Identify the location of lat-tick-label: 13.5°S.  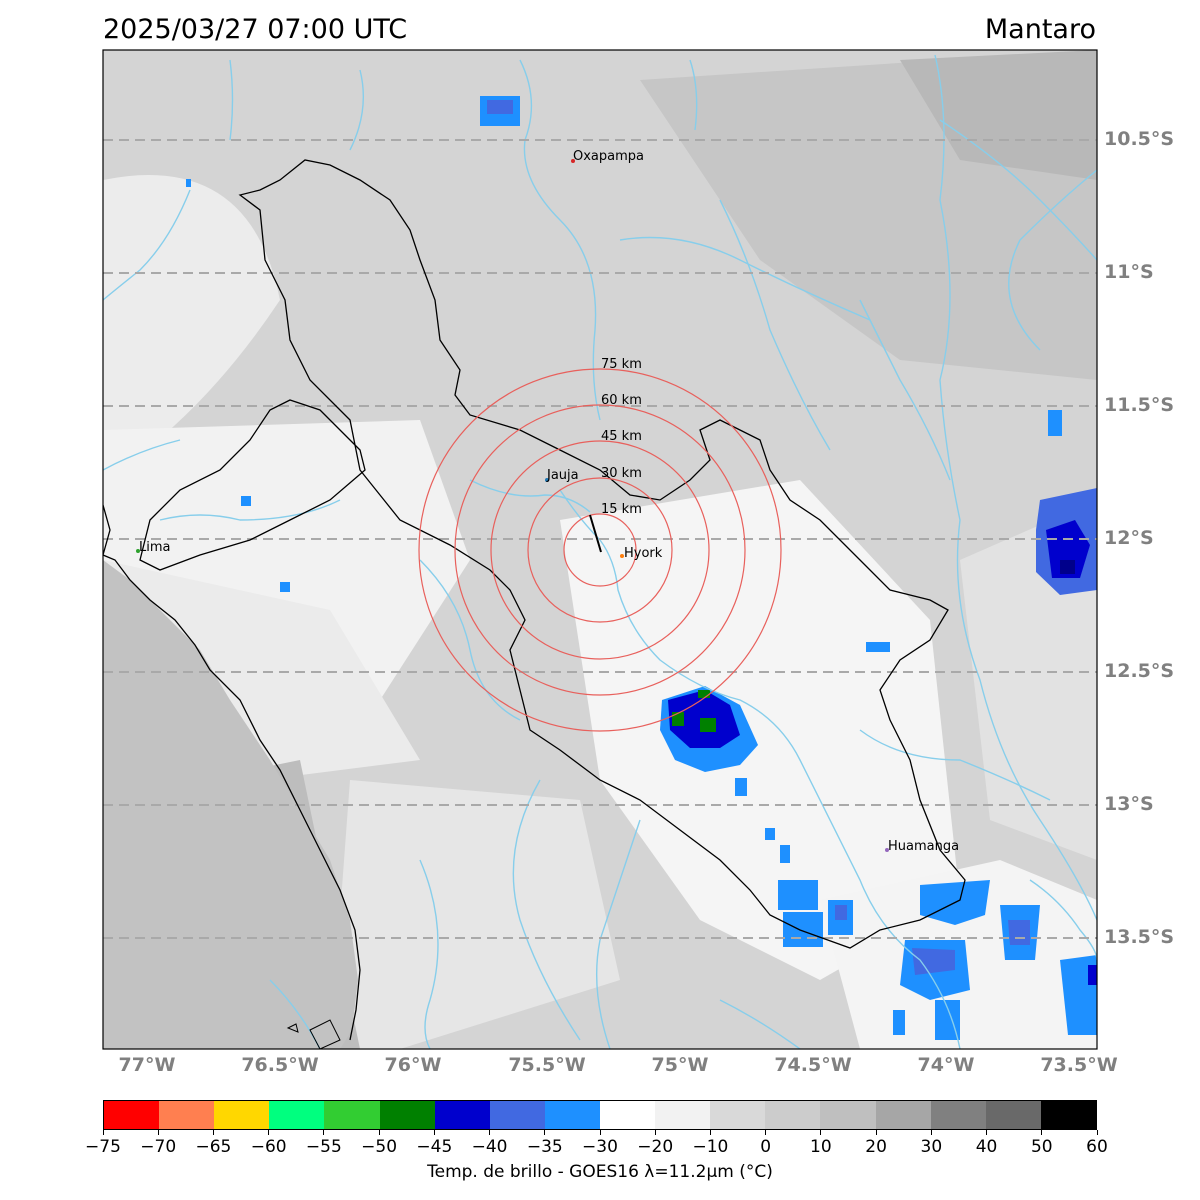
(1139, 937).